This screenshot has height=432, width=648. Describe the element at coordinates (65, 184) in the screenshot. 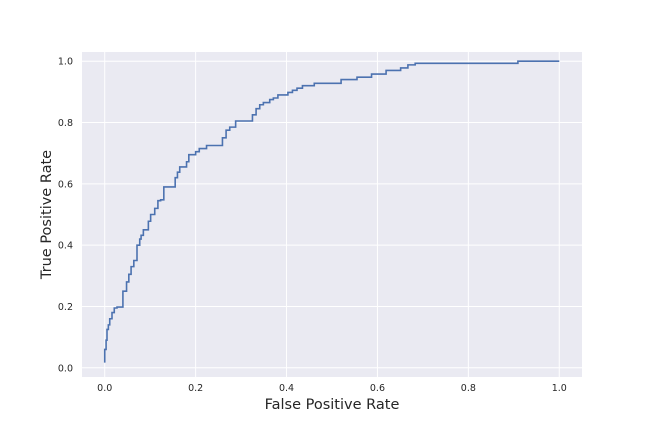

I see `y-tick-label: 0.6` at that location.